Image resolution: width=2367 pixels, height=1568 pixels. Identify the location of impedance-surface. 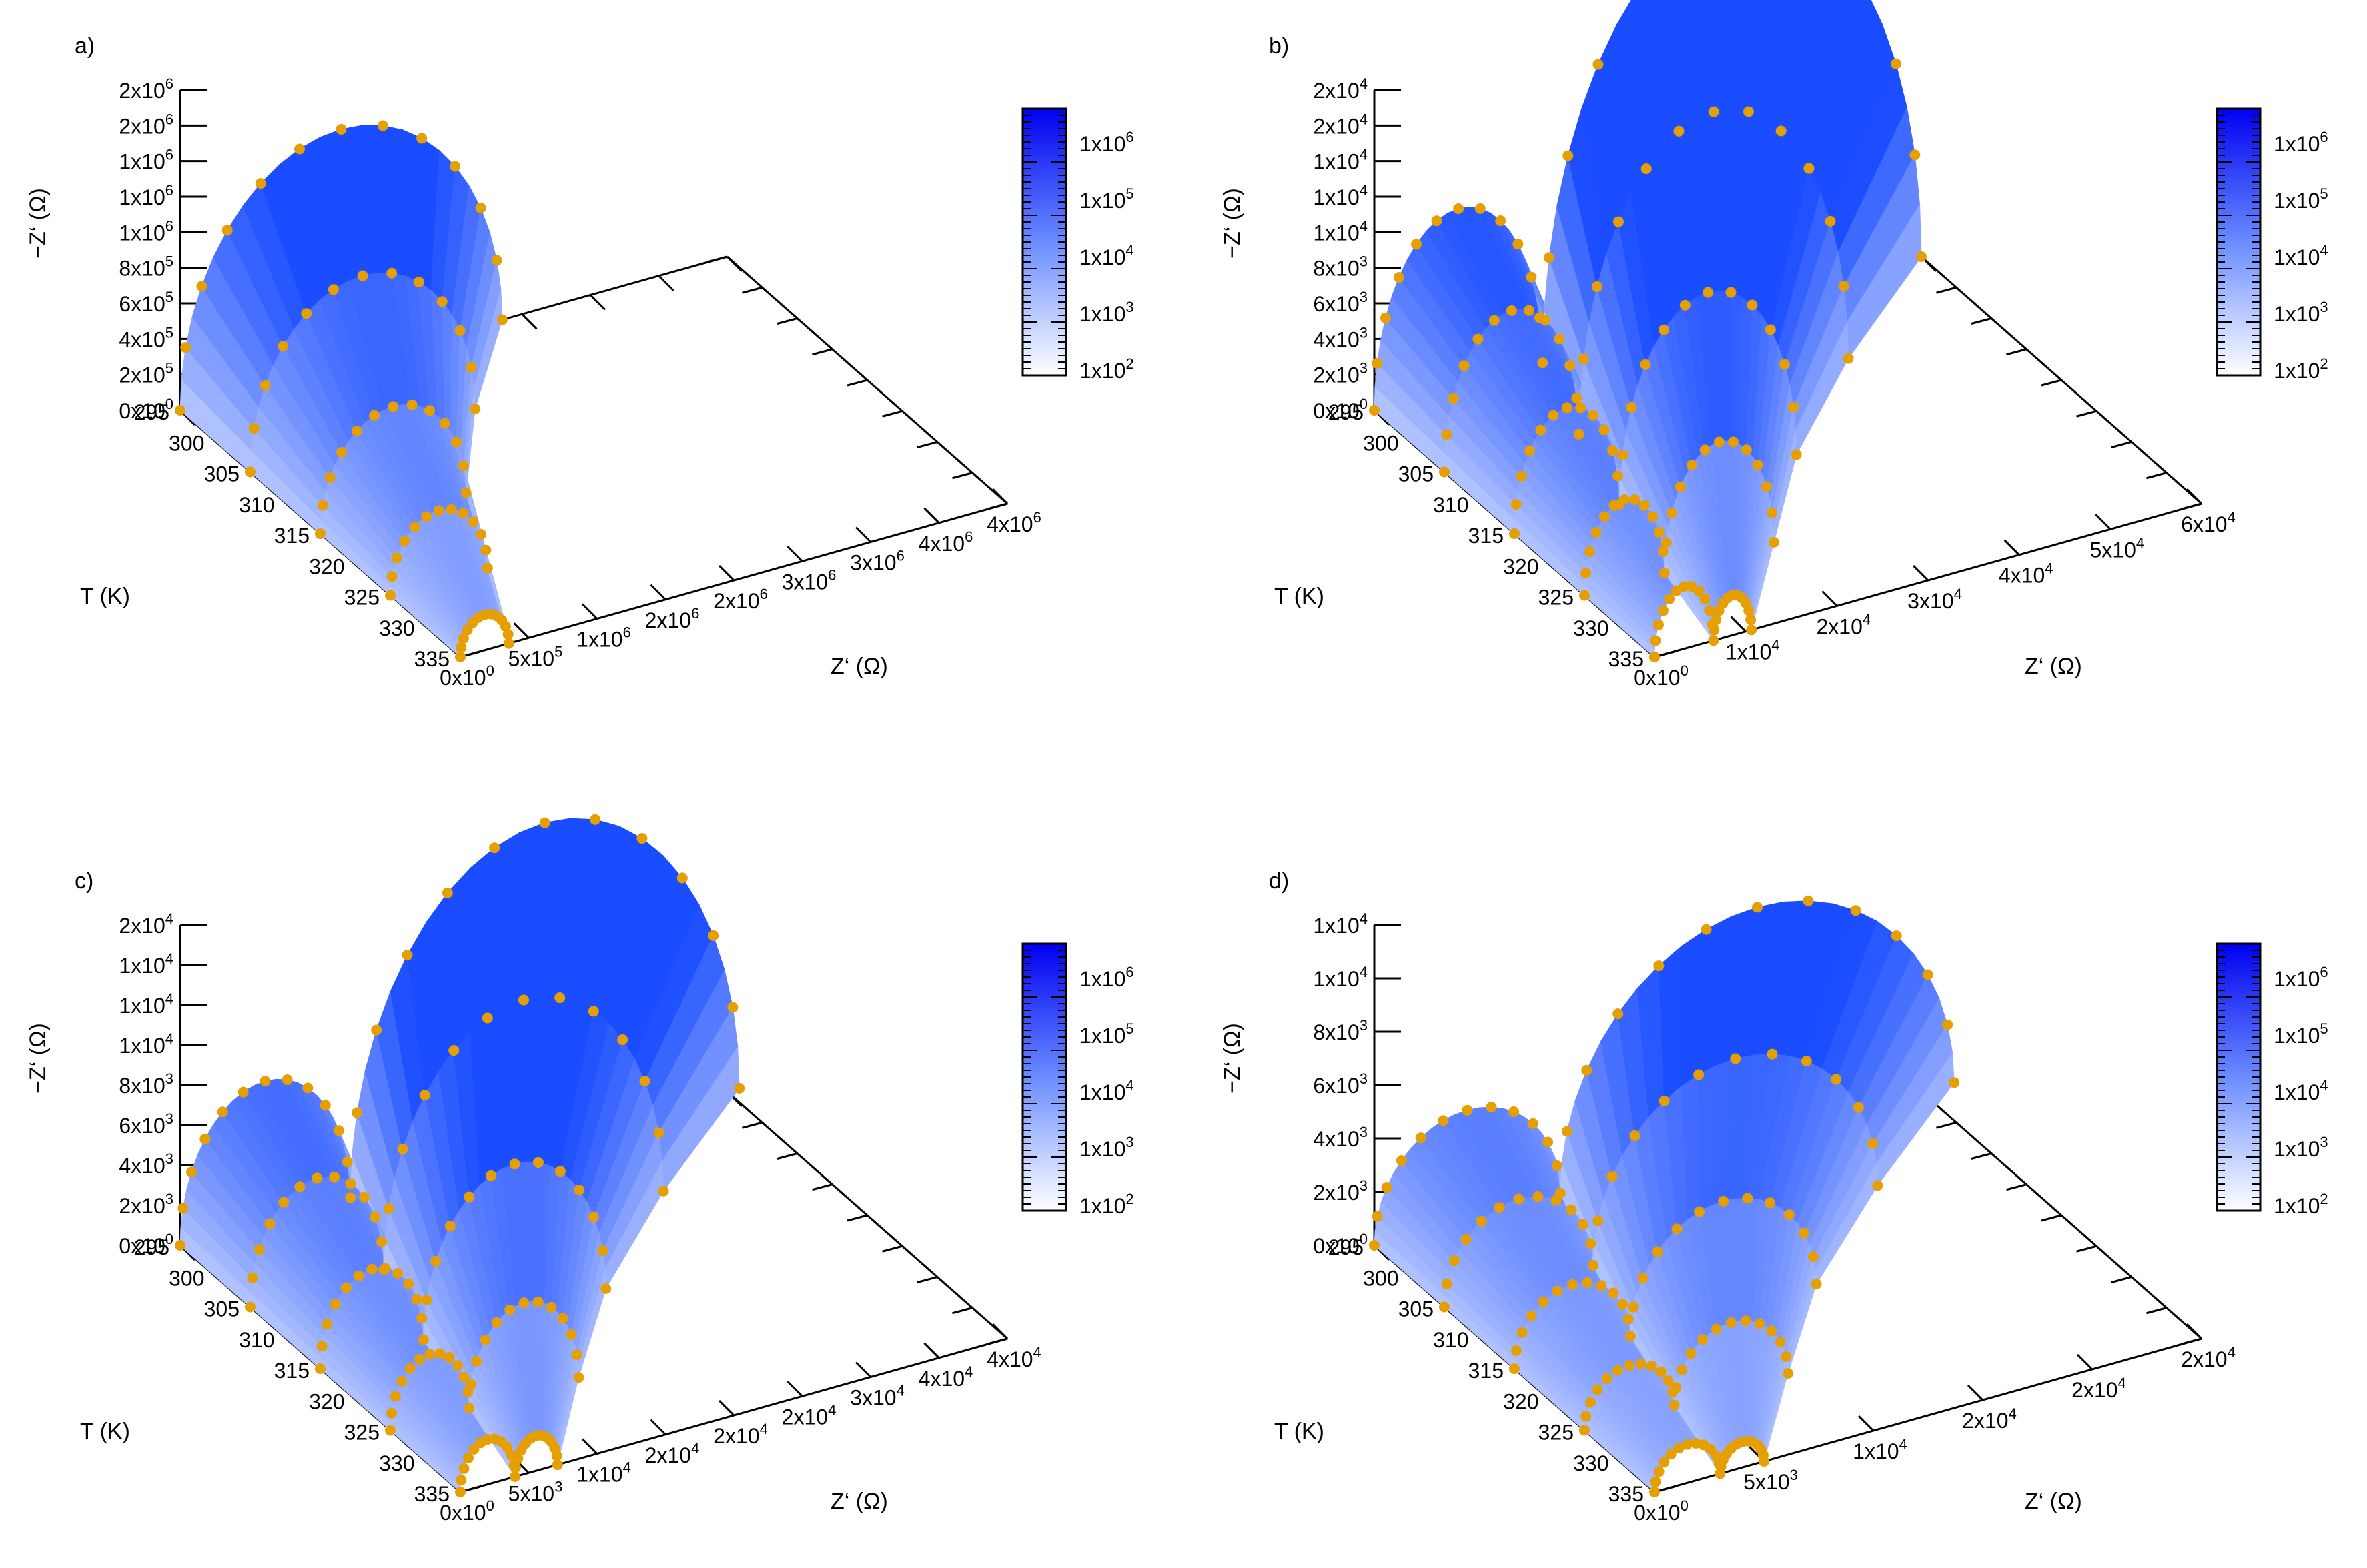
(1648, 329).